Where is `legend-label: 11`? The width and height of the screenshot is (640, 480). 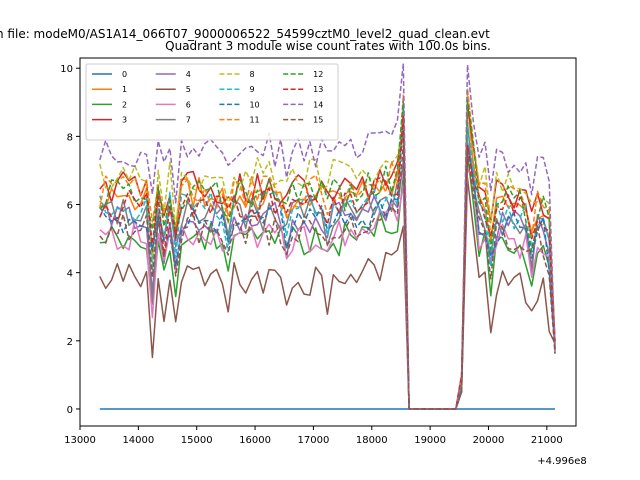
legend-label: 11 is located at coordinates (254, 120).